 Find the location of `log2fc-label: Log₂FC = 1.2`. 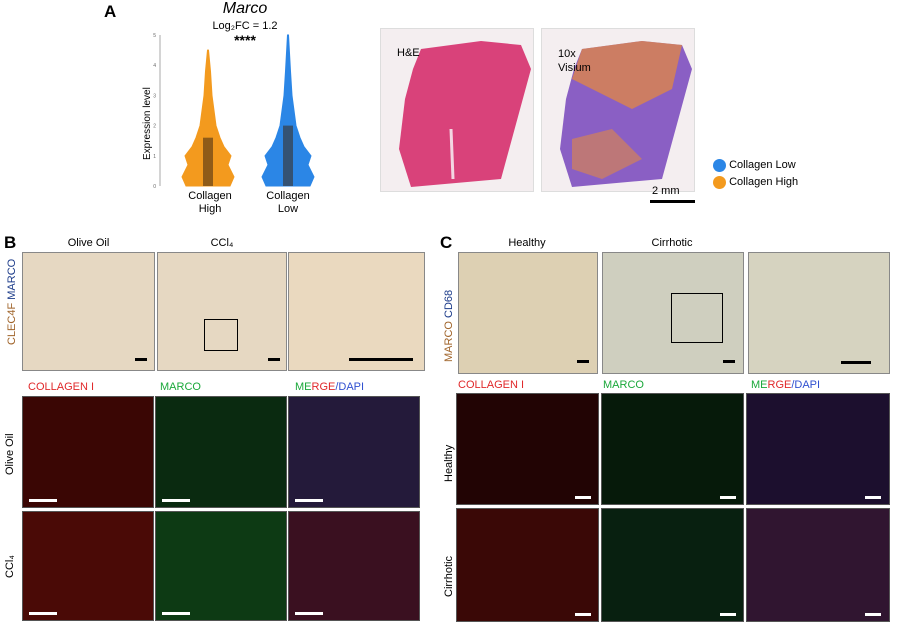

log2fc-label: Log₂FC = 1.2 is located at coordinates (245, 26).